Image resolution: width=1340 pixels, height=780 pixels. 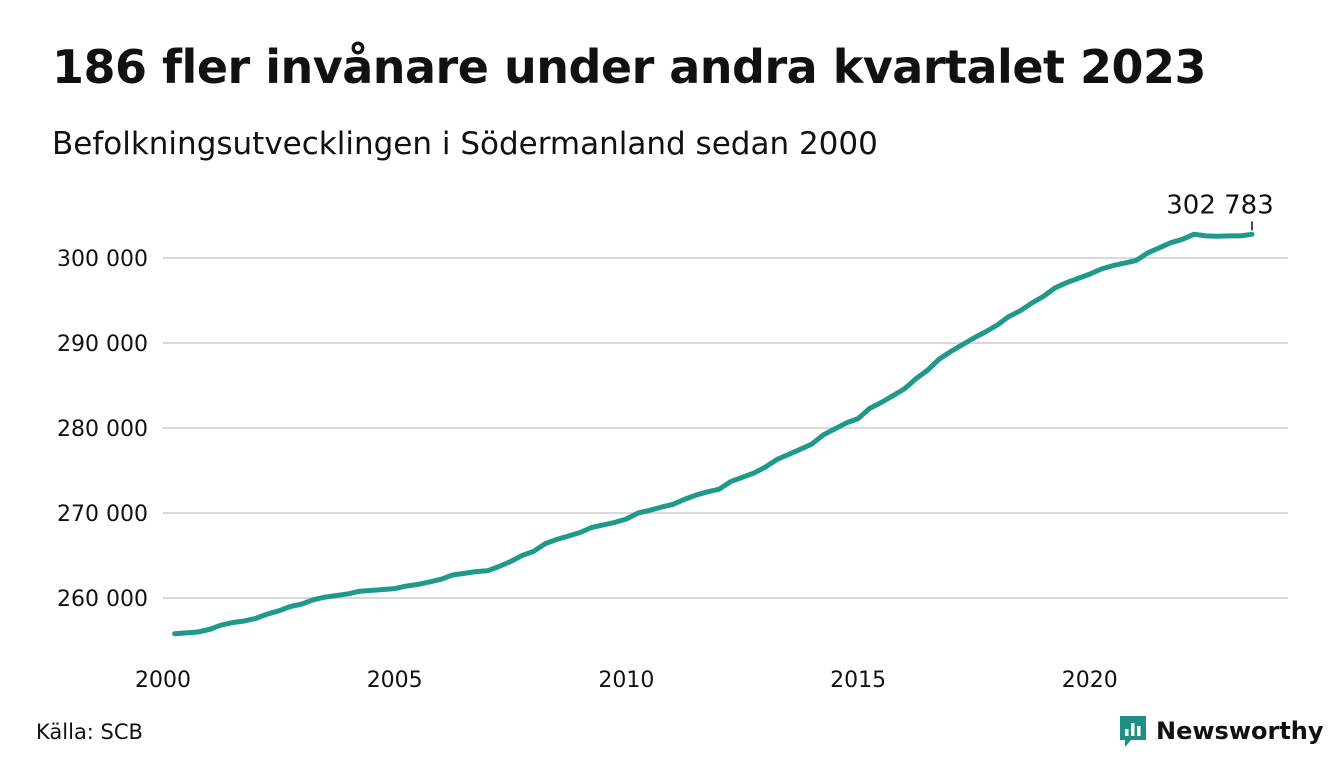 I want to click on y-tick-label: 280 000, so click(x=102, y=429).